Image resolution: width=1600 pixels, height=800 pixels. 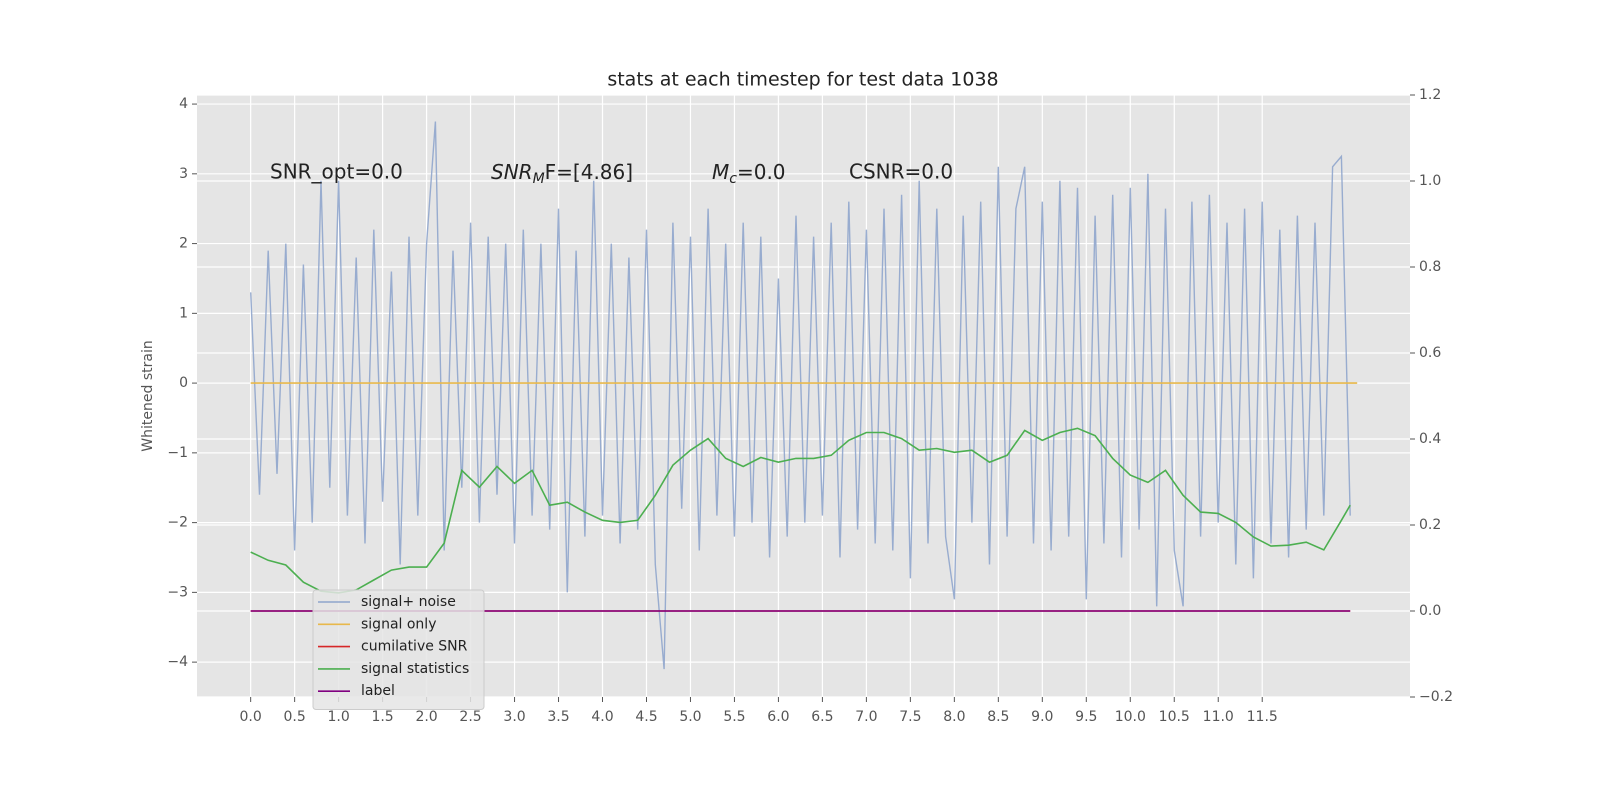 What do you see at coordinates (378, 691) in the screenshot?
I see `legend-label: label` at bounding box center [378, 691].